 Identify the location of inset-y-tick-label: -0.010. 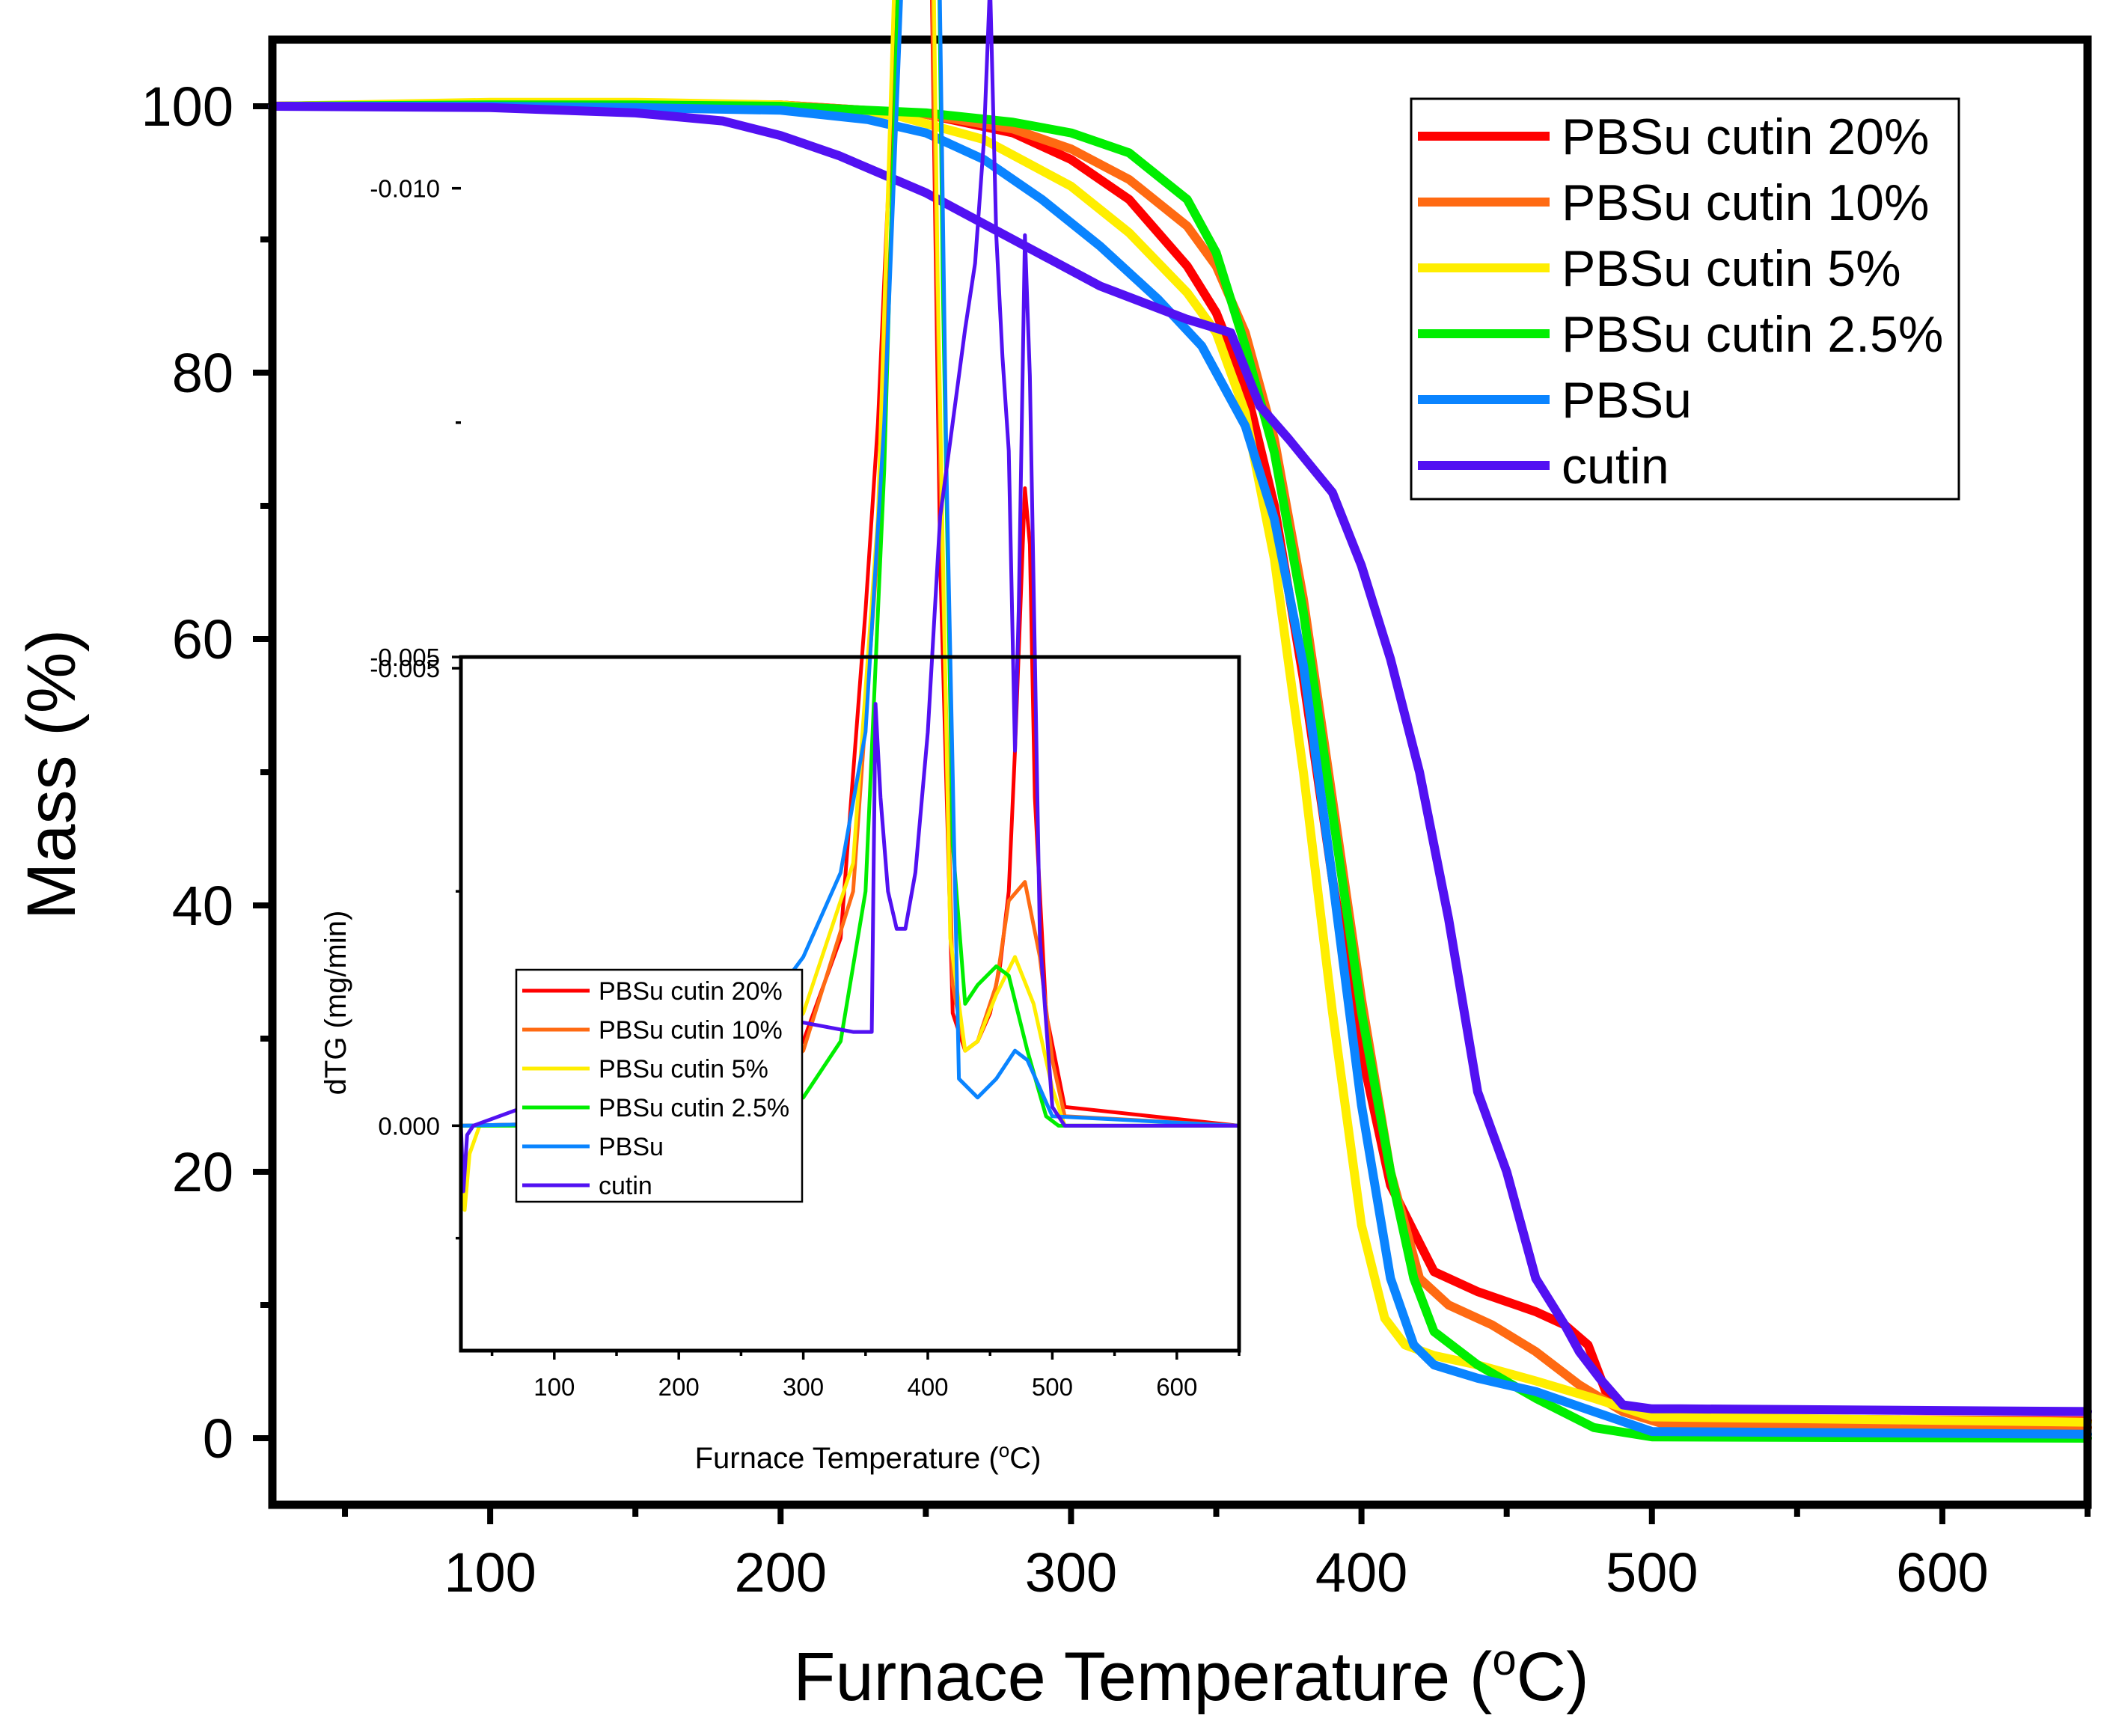
(405, 189).